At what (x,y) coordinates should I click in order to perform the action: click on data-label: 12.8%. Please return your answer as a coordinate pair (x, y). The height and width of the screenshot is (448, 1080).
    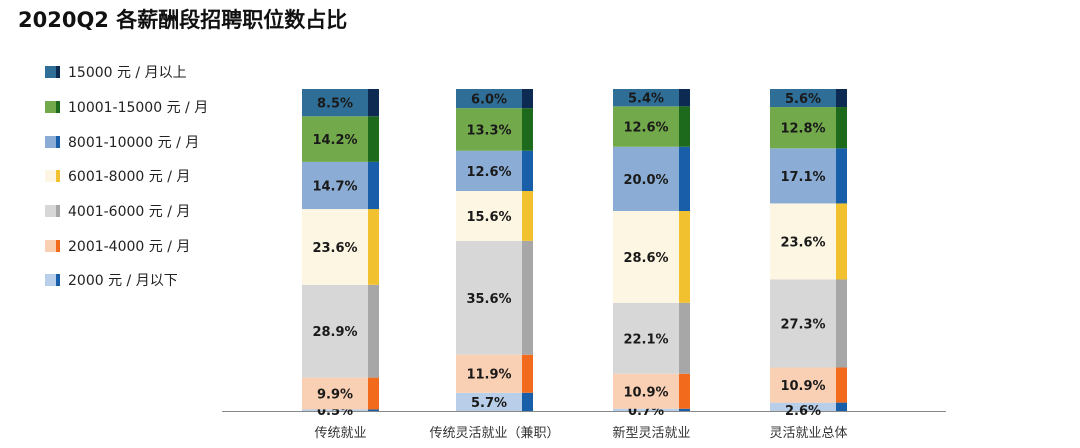
    Looking at the image, I should click on (802, 129).